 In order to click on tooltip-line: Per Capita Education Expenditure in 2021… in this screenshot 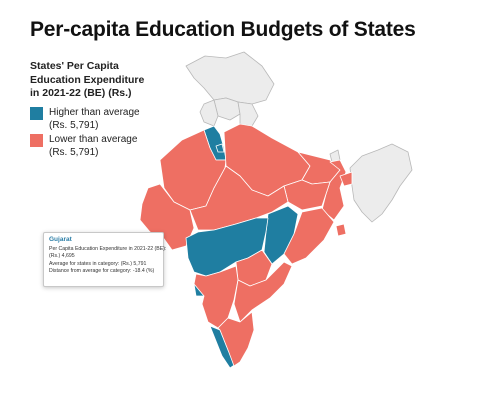, I will do `click(108, 249)`.